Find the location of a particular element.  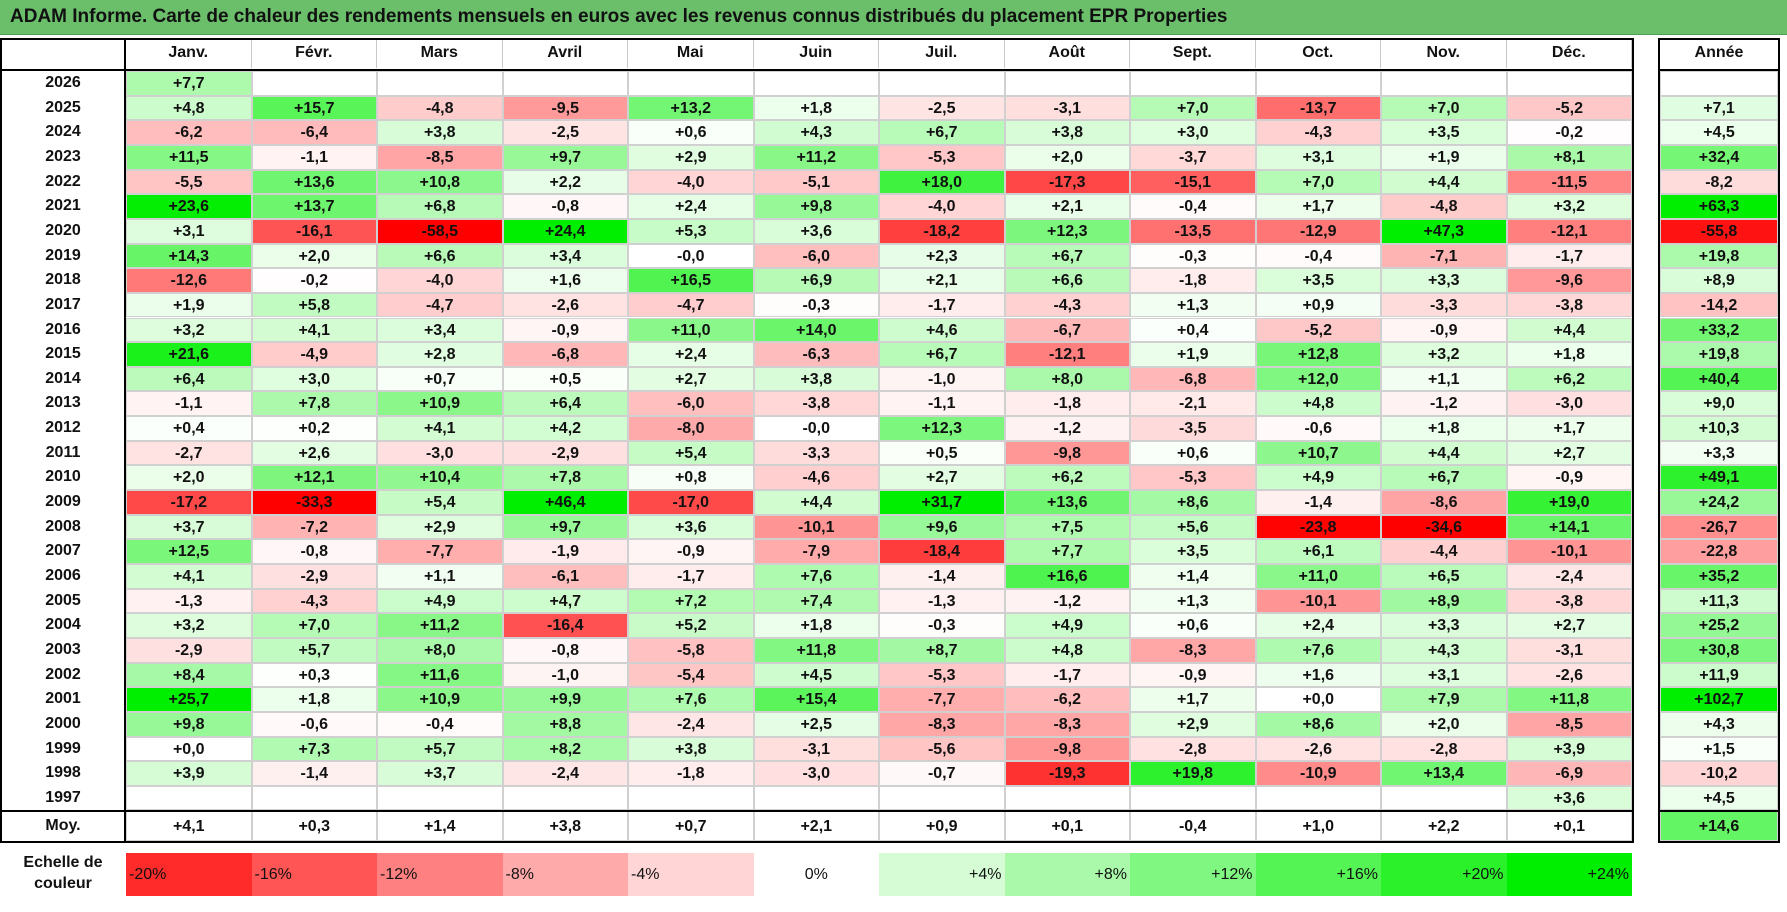

heatmap-cell: -4,6 is located at coordinates (816, 478).